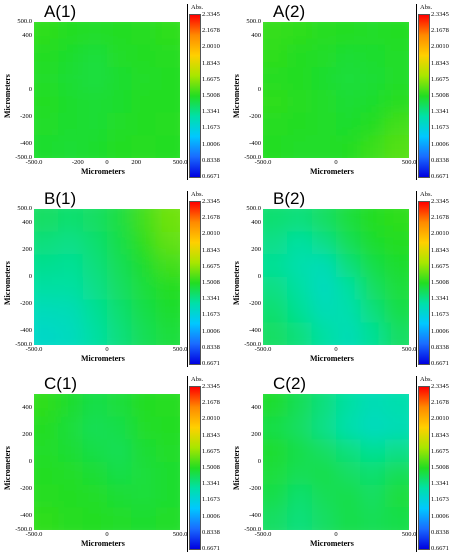 This screenshot has width=458, height=552. What do you see at coordinates (211, 31) in the screenshot?
I see `colorbar-tick-label: 2.1678` at bounding box center [211, 31].